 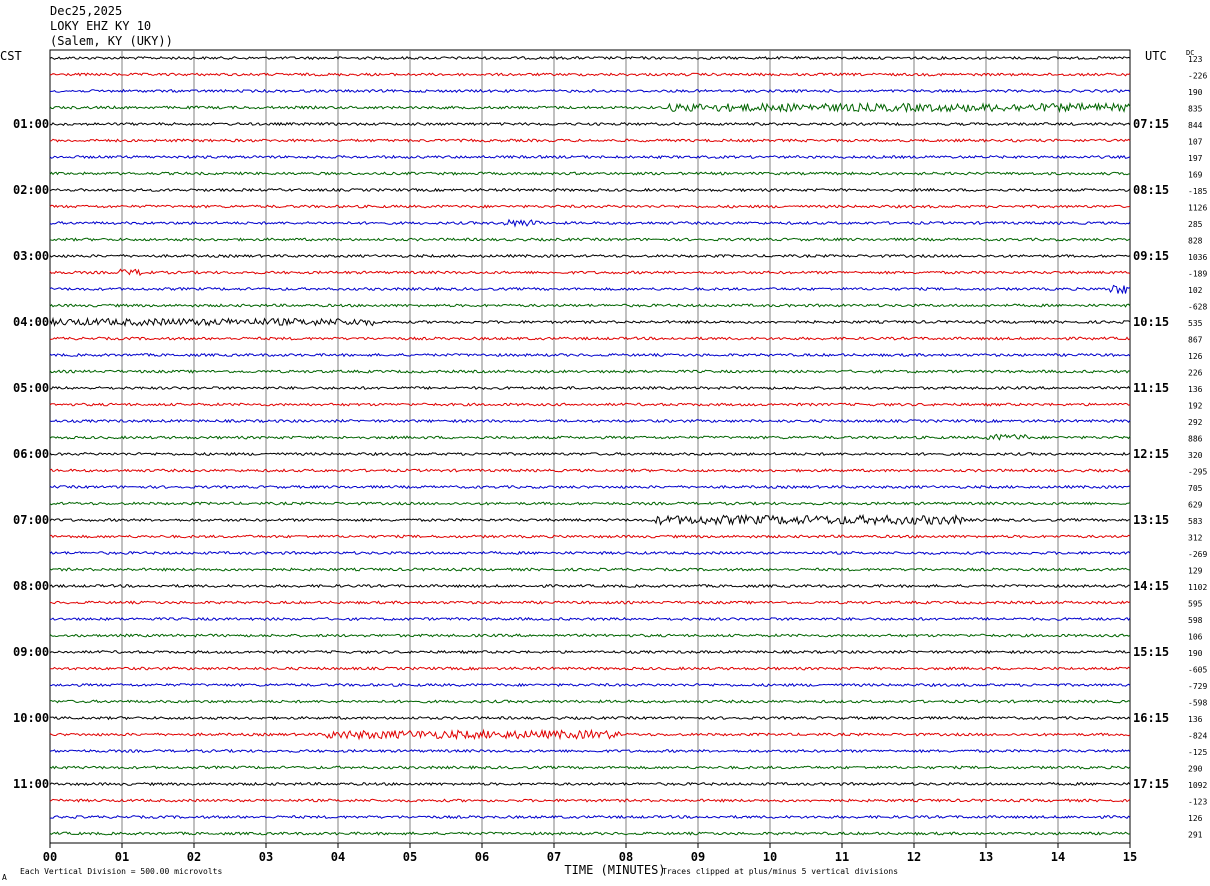 What do you see at coordinates (11, 56) in the screenshot?
I see `left-timezone-label: CST` at bounding box center [11, 56].